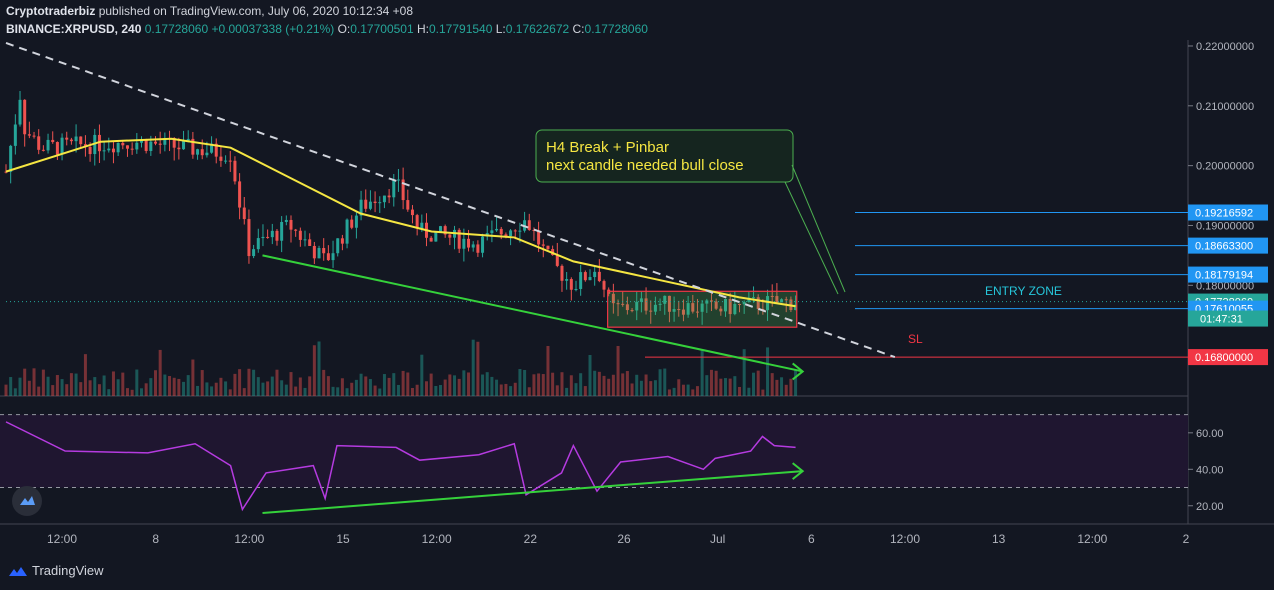 This screenshot has height=590, width=1274. What do you see at coordinates (176, 29) in the screenshot?
I see `last-price: 0.17728060` at bounding box center [176, 29].